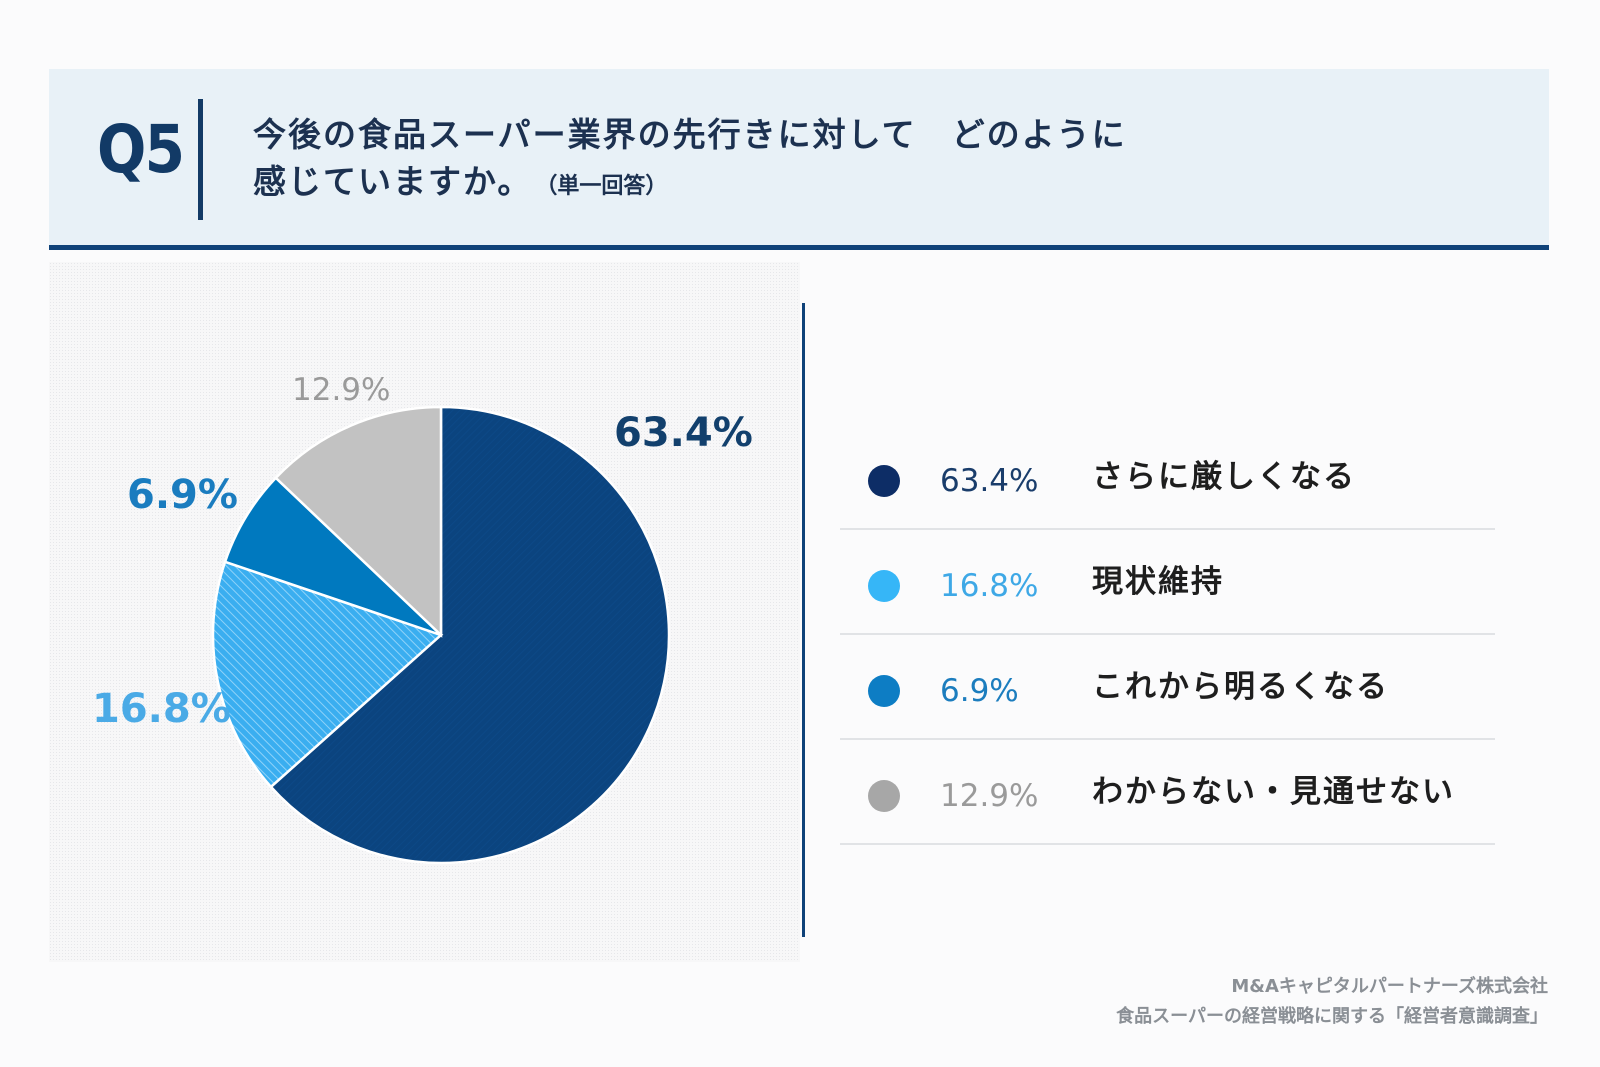 The image size is (1600, 1067). I want to click on vertical-divider, so click(803, 620).